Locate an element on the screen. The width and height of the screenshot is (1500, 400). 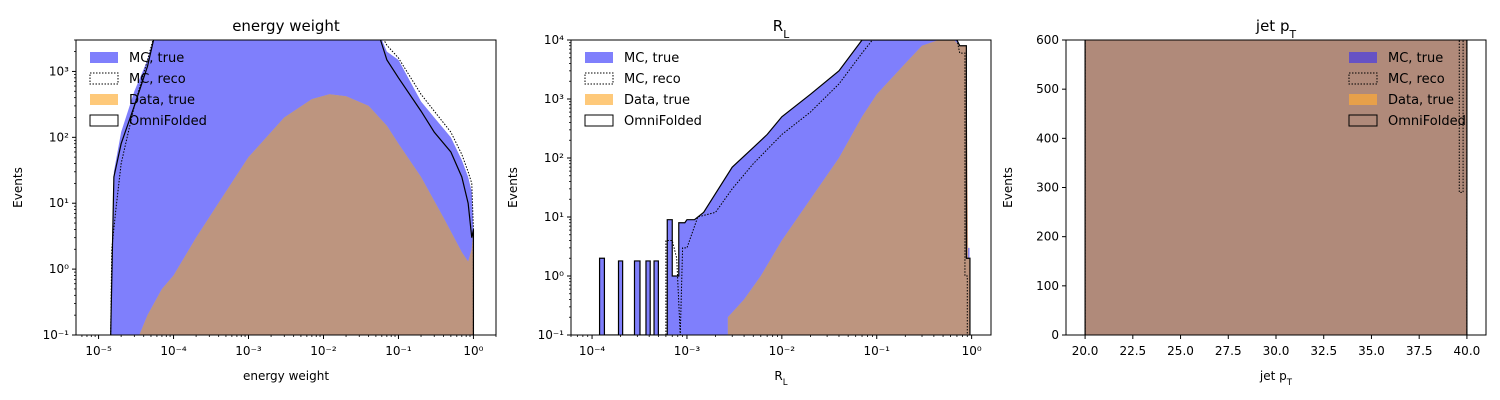
x-tick-label: 30.0 is located at coordinates (1276, 351).